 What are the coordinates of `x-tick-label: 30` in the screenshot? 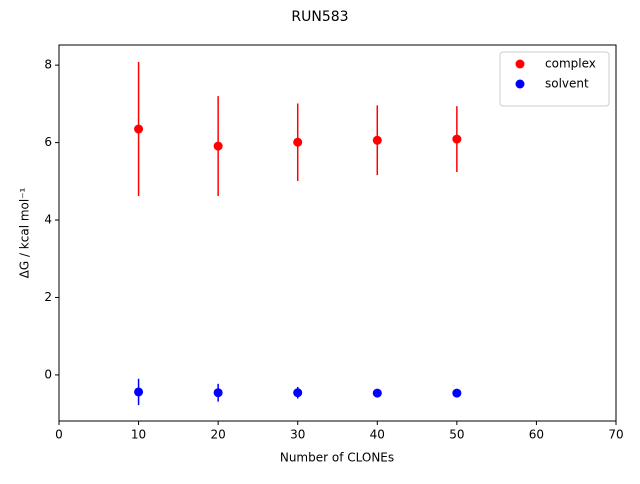 It's located at (297, 435).